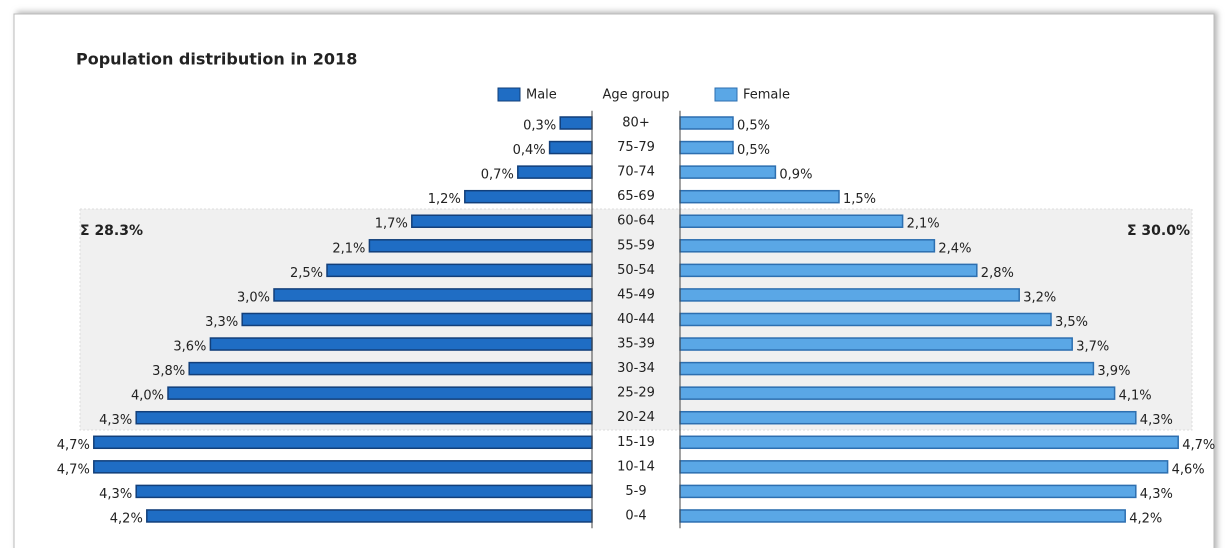 This screenshot has height=548, width=1230. What do you see at coordinates (539, 126) in the screenshot?
I see `value-label: 0,3%` at bounding box center [539, 126].